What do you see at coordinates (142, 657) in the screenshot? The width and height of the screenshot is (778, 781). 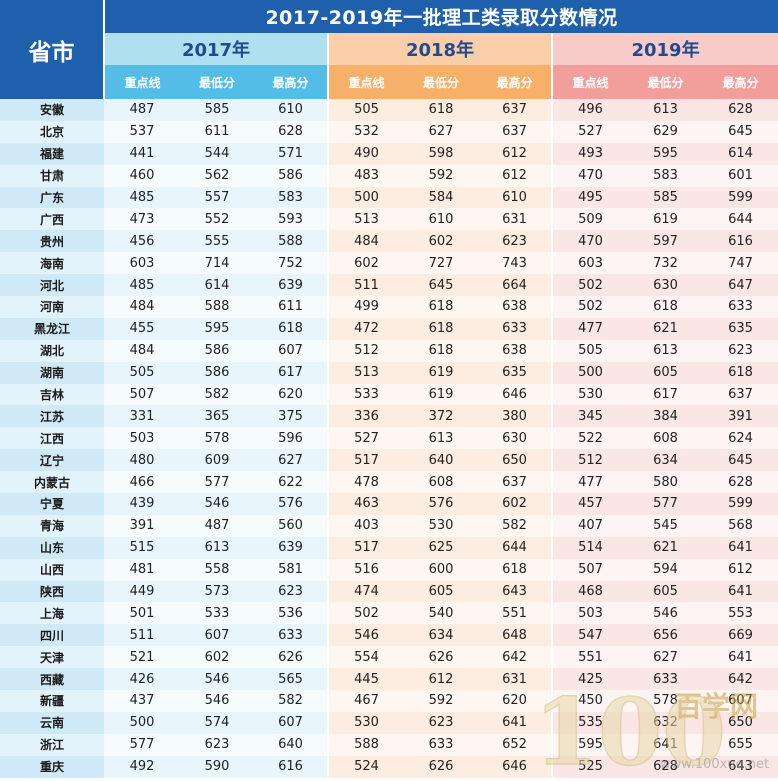 I see `score-cell: 521` at bounding box center [142, 657].